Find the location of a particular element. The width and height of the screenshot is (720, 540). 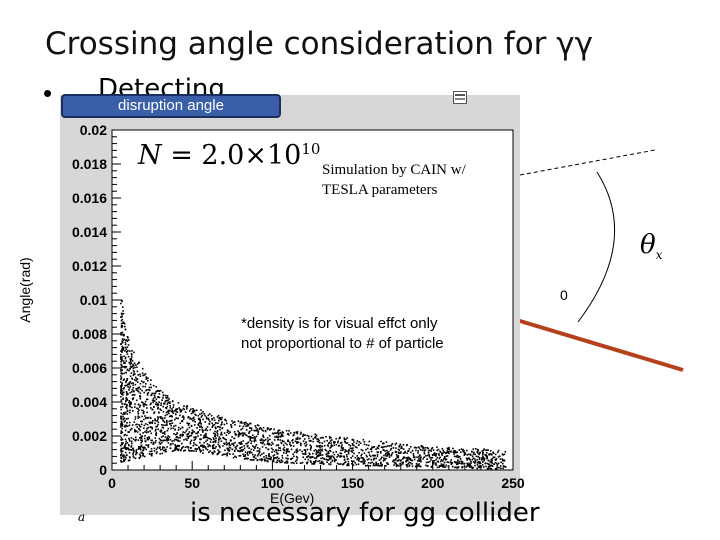

theta-symbol: θ is located at coordinates (648, 245).